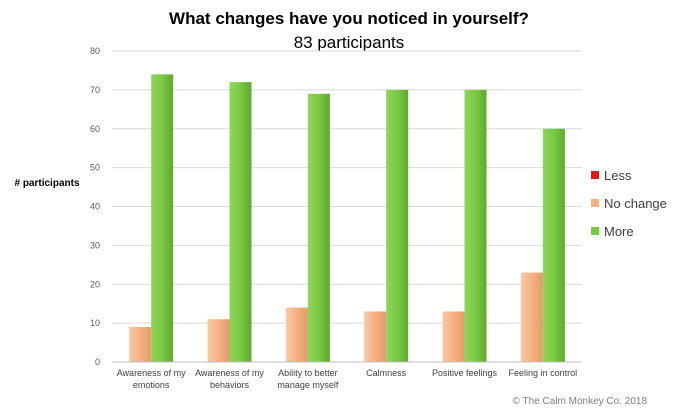  I want to click on y-tick-label: 60, so click(95, 129).